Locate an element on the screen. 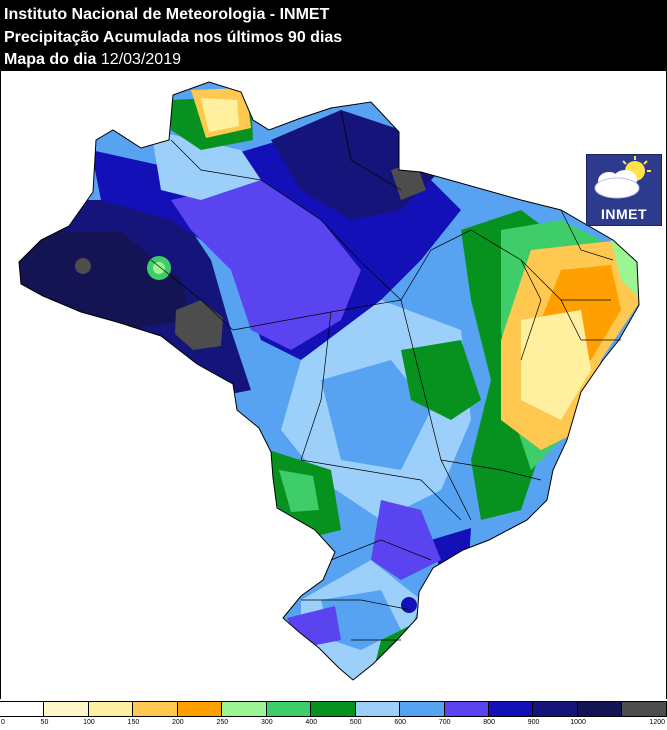 The height and width of the screenshot is (730, 667). sun-cloud-icon is located at coordinates (622, 177).